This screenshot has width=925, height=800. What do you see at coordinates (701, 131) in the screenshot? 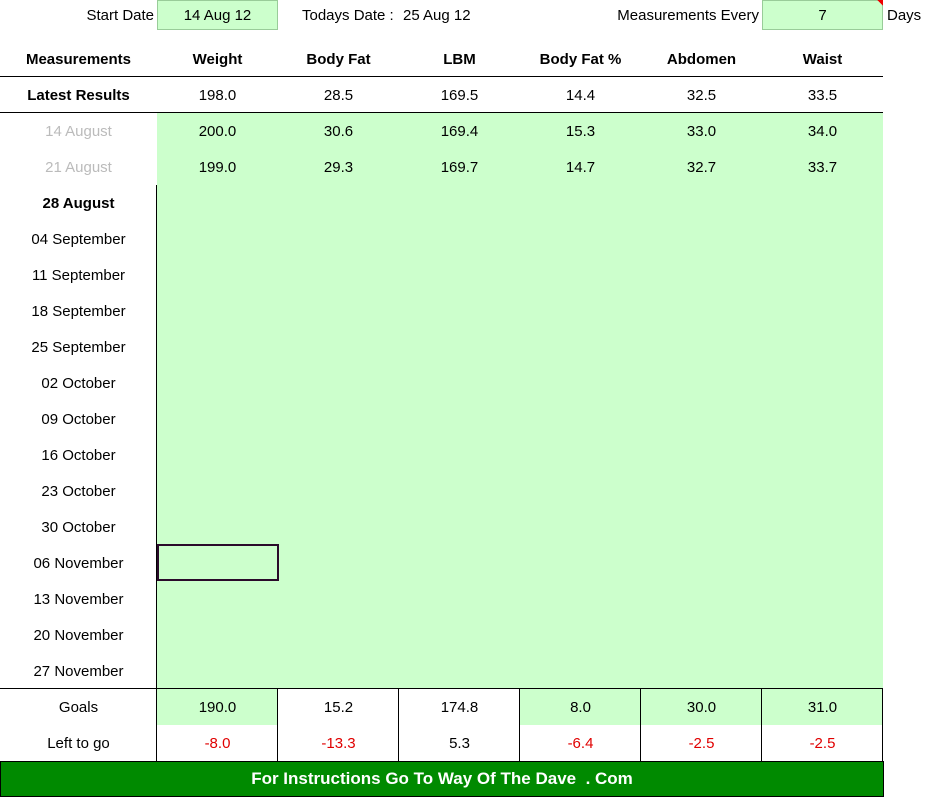
I see `cell-value: 33.0` at bounding box center [701, 131].